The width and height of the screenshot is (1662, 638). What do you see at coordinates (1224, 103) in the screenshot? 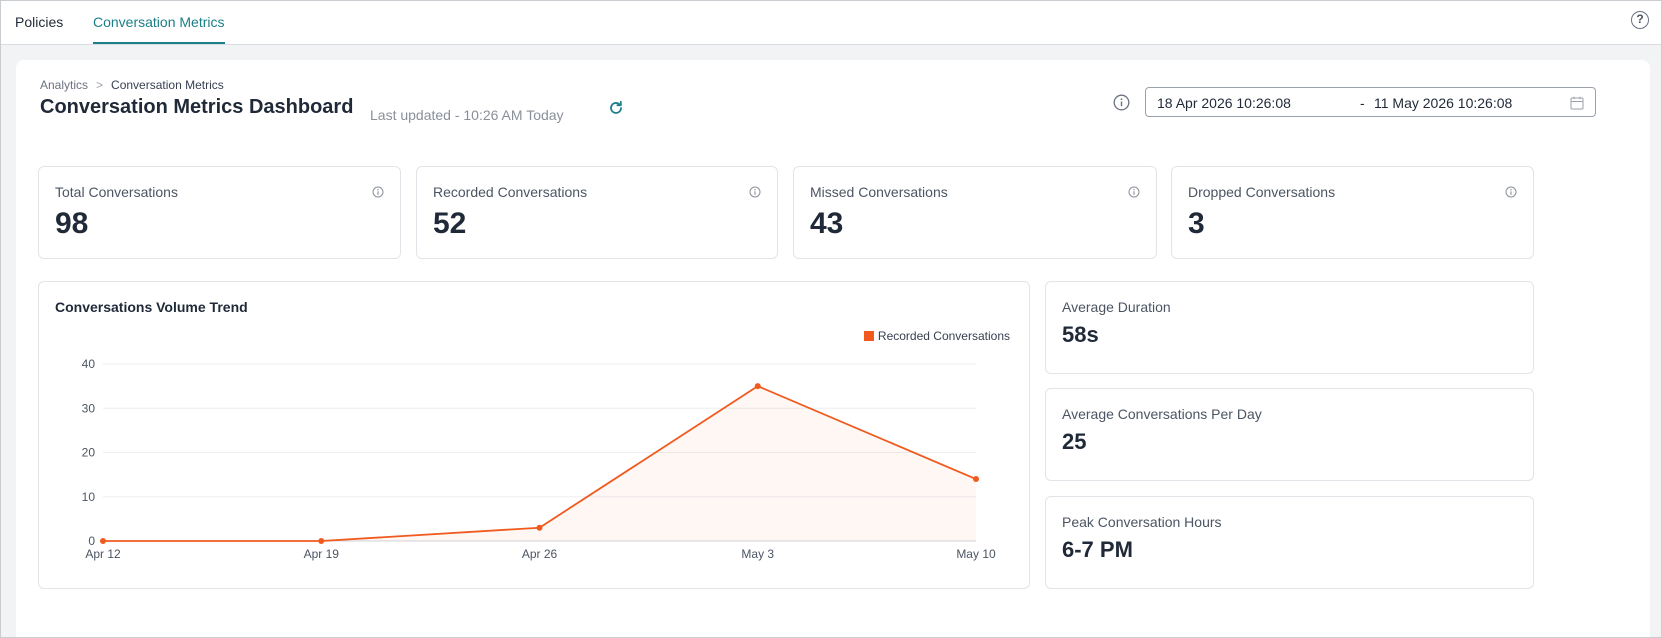
I see `date-range-start: 18 Apr 2026 10:26:08` at bounding box center [1224, 103].